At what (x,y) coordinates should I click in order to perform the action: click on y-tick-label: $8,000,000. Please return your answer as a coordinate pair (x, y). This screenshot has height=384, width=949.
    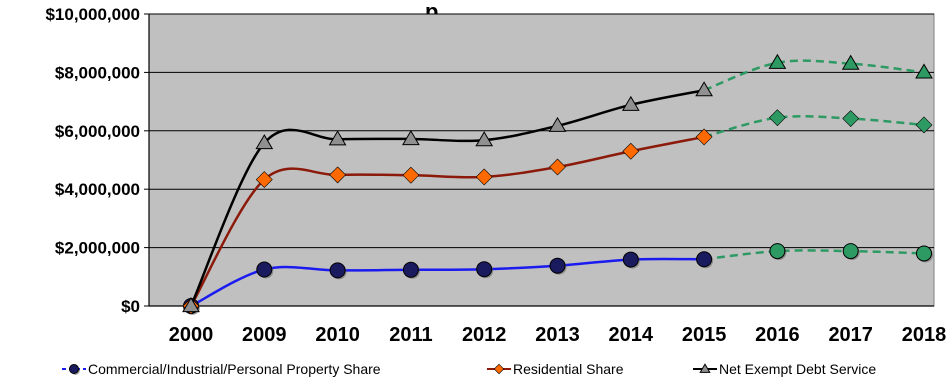
    Looking at the image, I should click on (97, 72).